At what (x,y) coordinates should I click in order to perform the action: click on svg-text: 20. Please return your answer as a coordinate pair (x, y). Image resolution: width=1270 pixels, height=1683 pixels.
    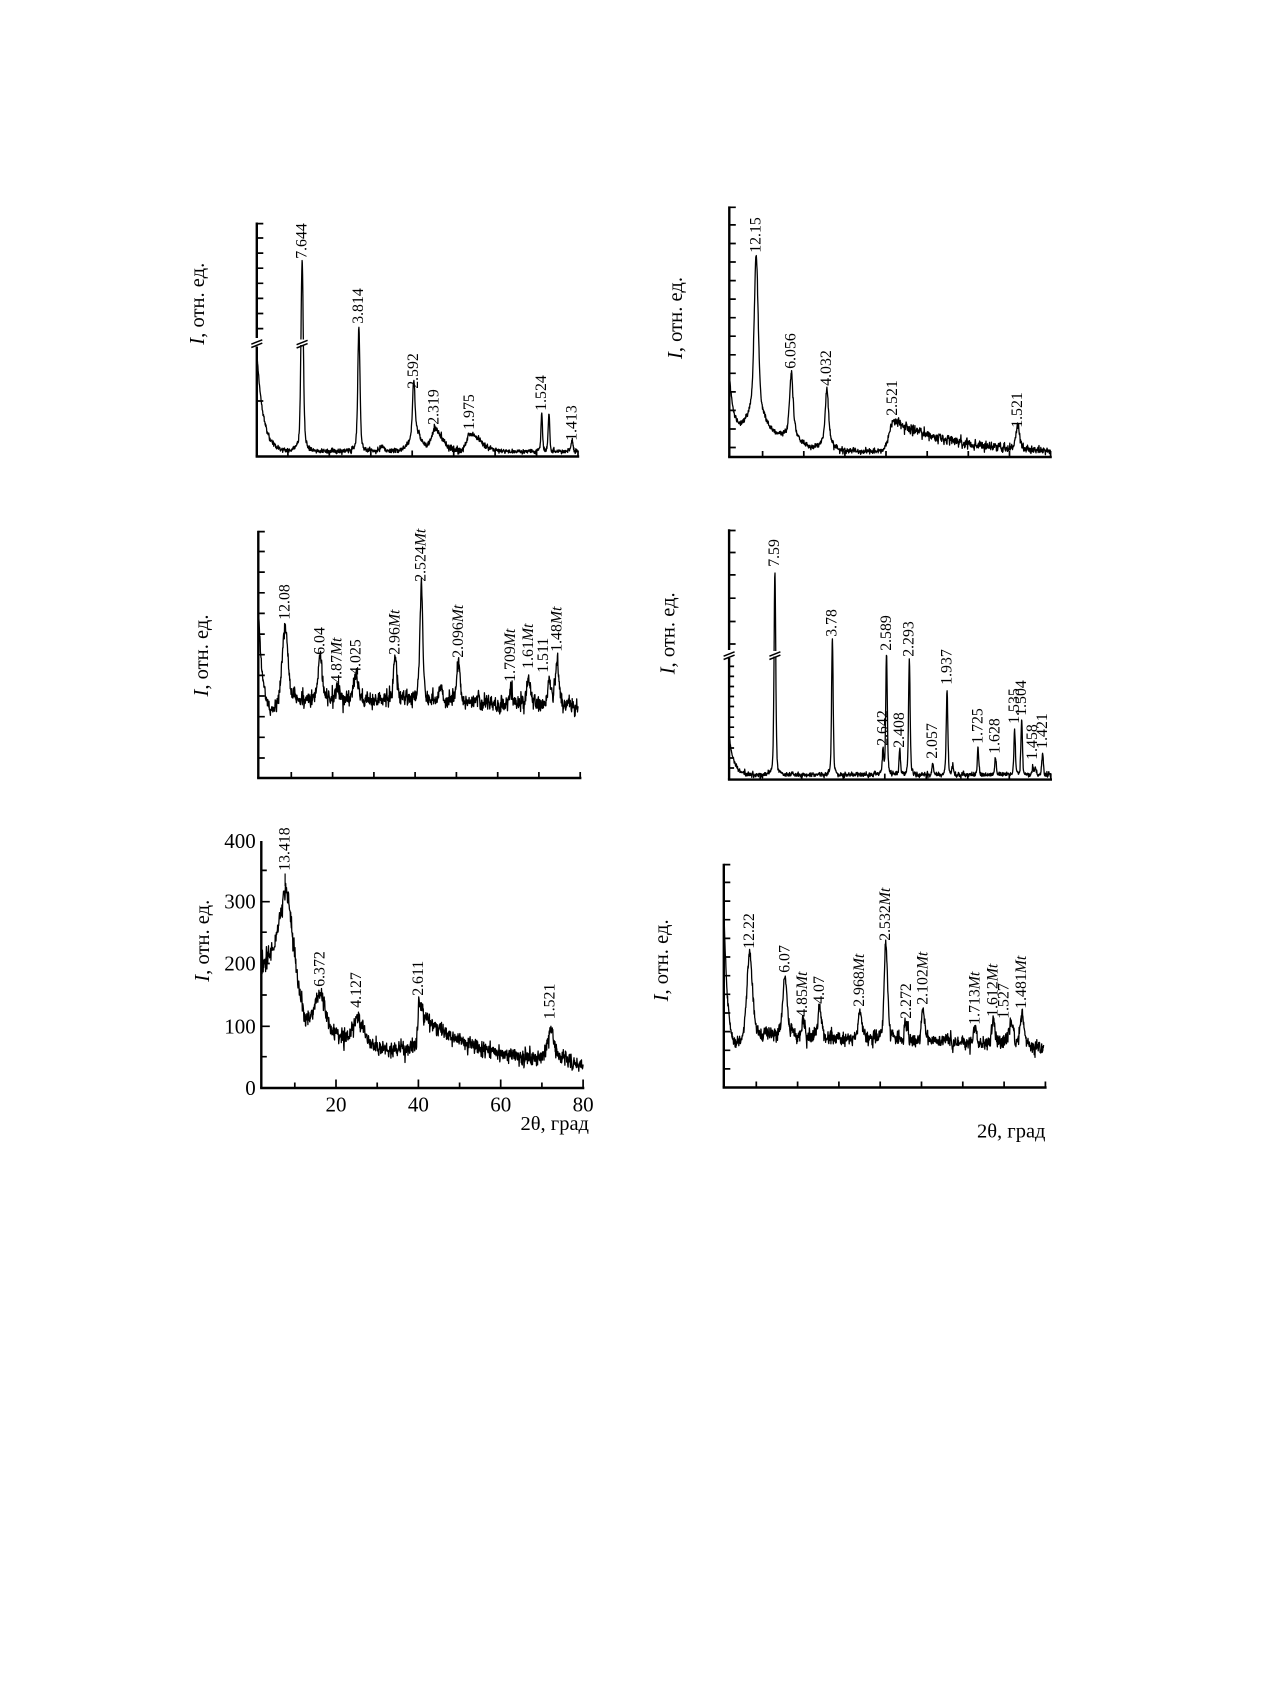
    Looking at the image, I should click on (336, 1105).